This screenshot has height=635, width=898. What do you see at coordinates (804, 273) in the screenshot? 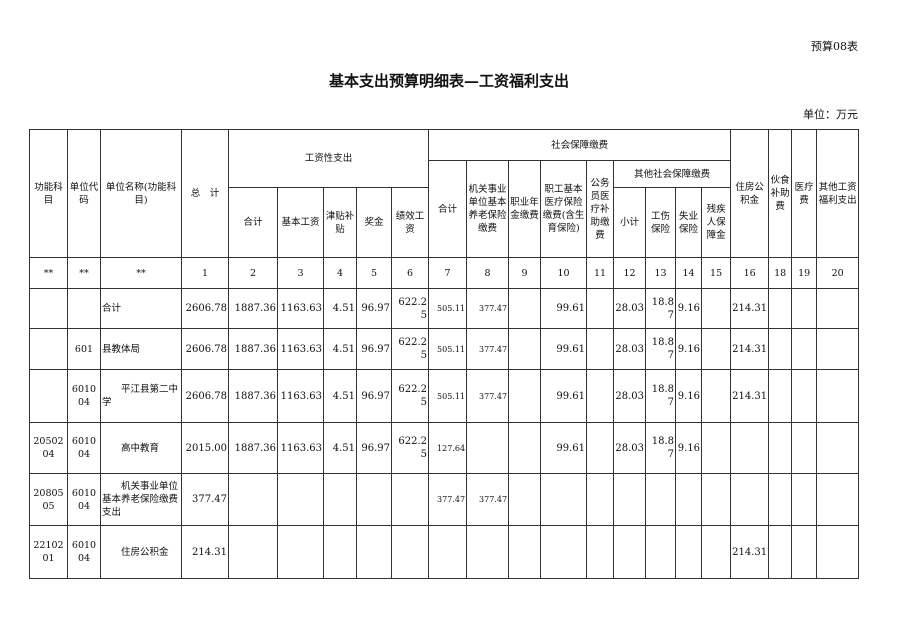
I see `index-cell: 19` at bounding box center [804, 273].